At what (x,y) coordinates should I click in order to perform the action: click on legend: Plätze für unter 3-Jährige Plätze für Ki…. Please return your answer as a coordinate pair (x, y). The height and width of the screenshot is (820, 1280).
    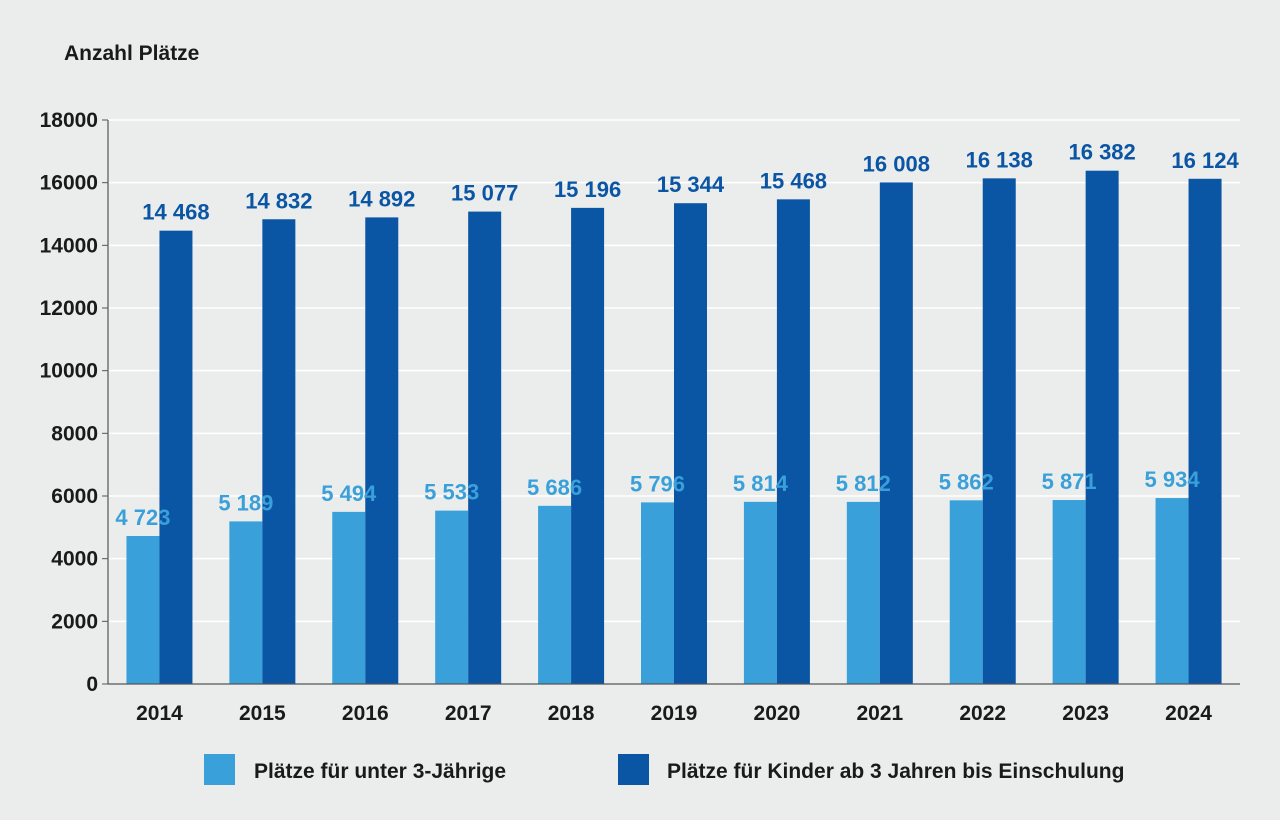
    Looking at the image, I should click on (664, 769).